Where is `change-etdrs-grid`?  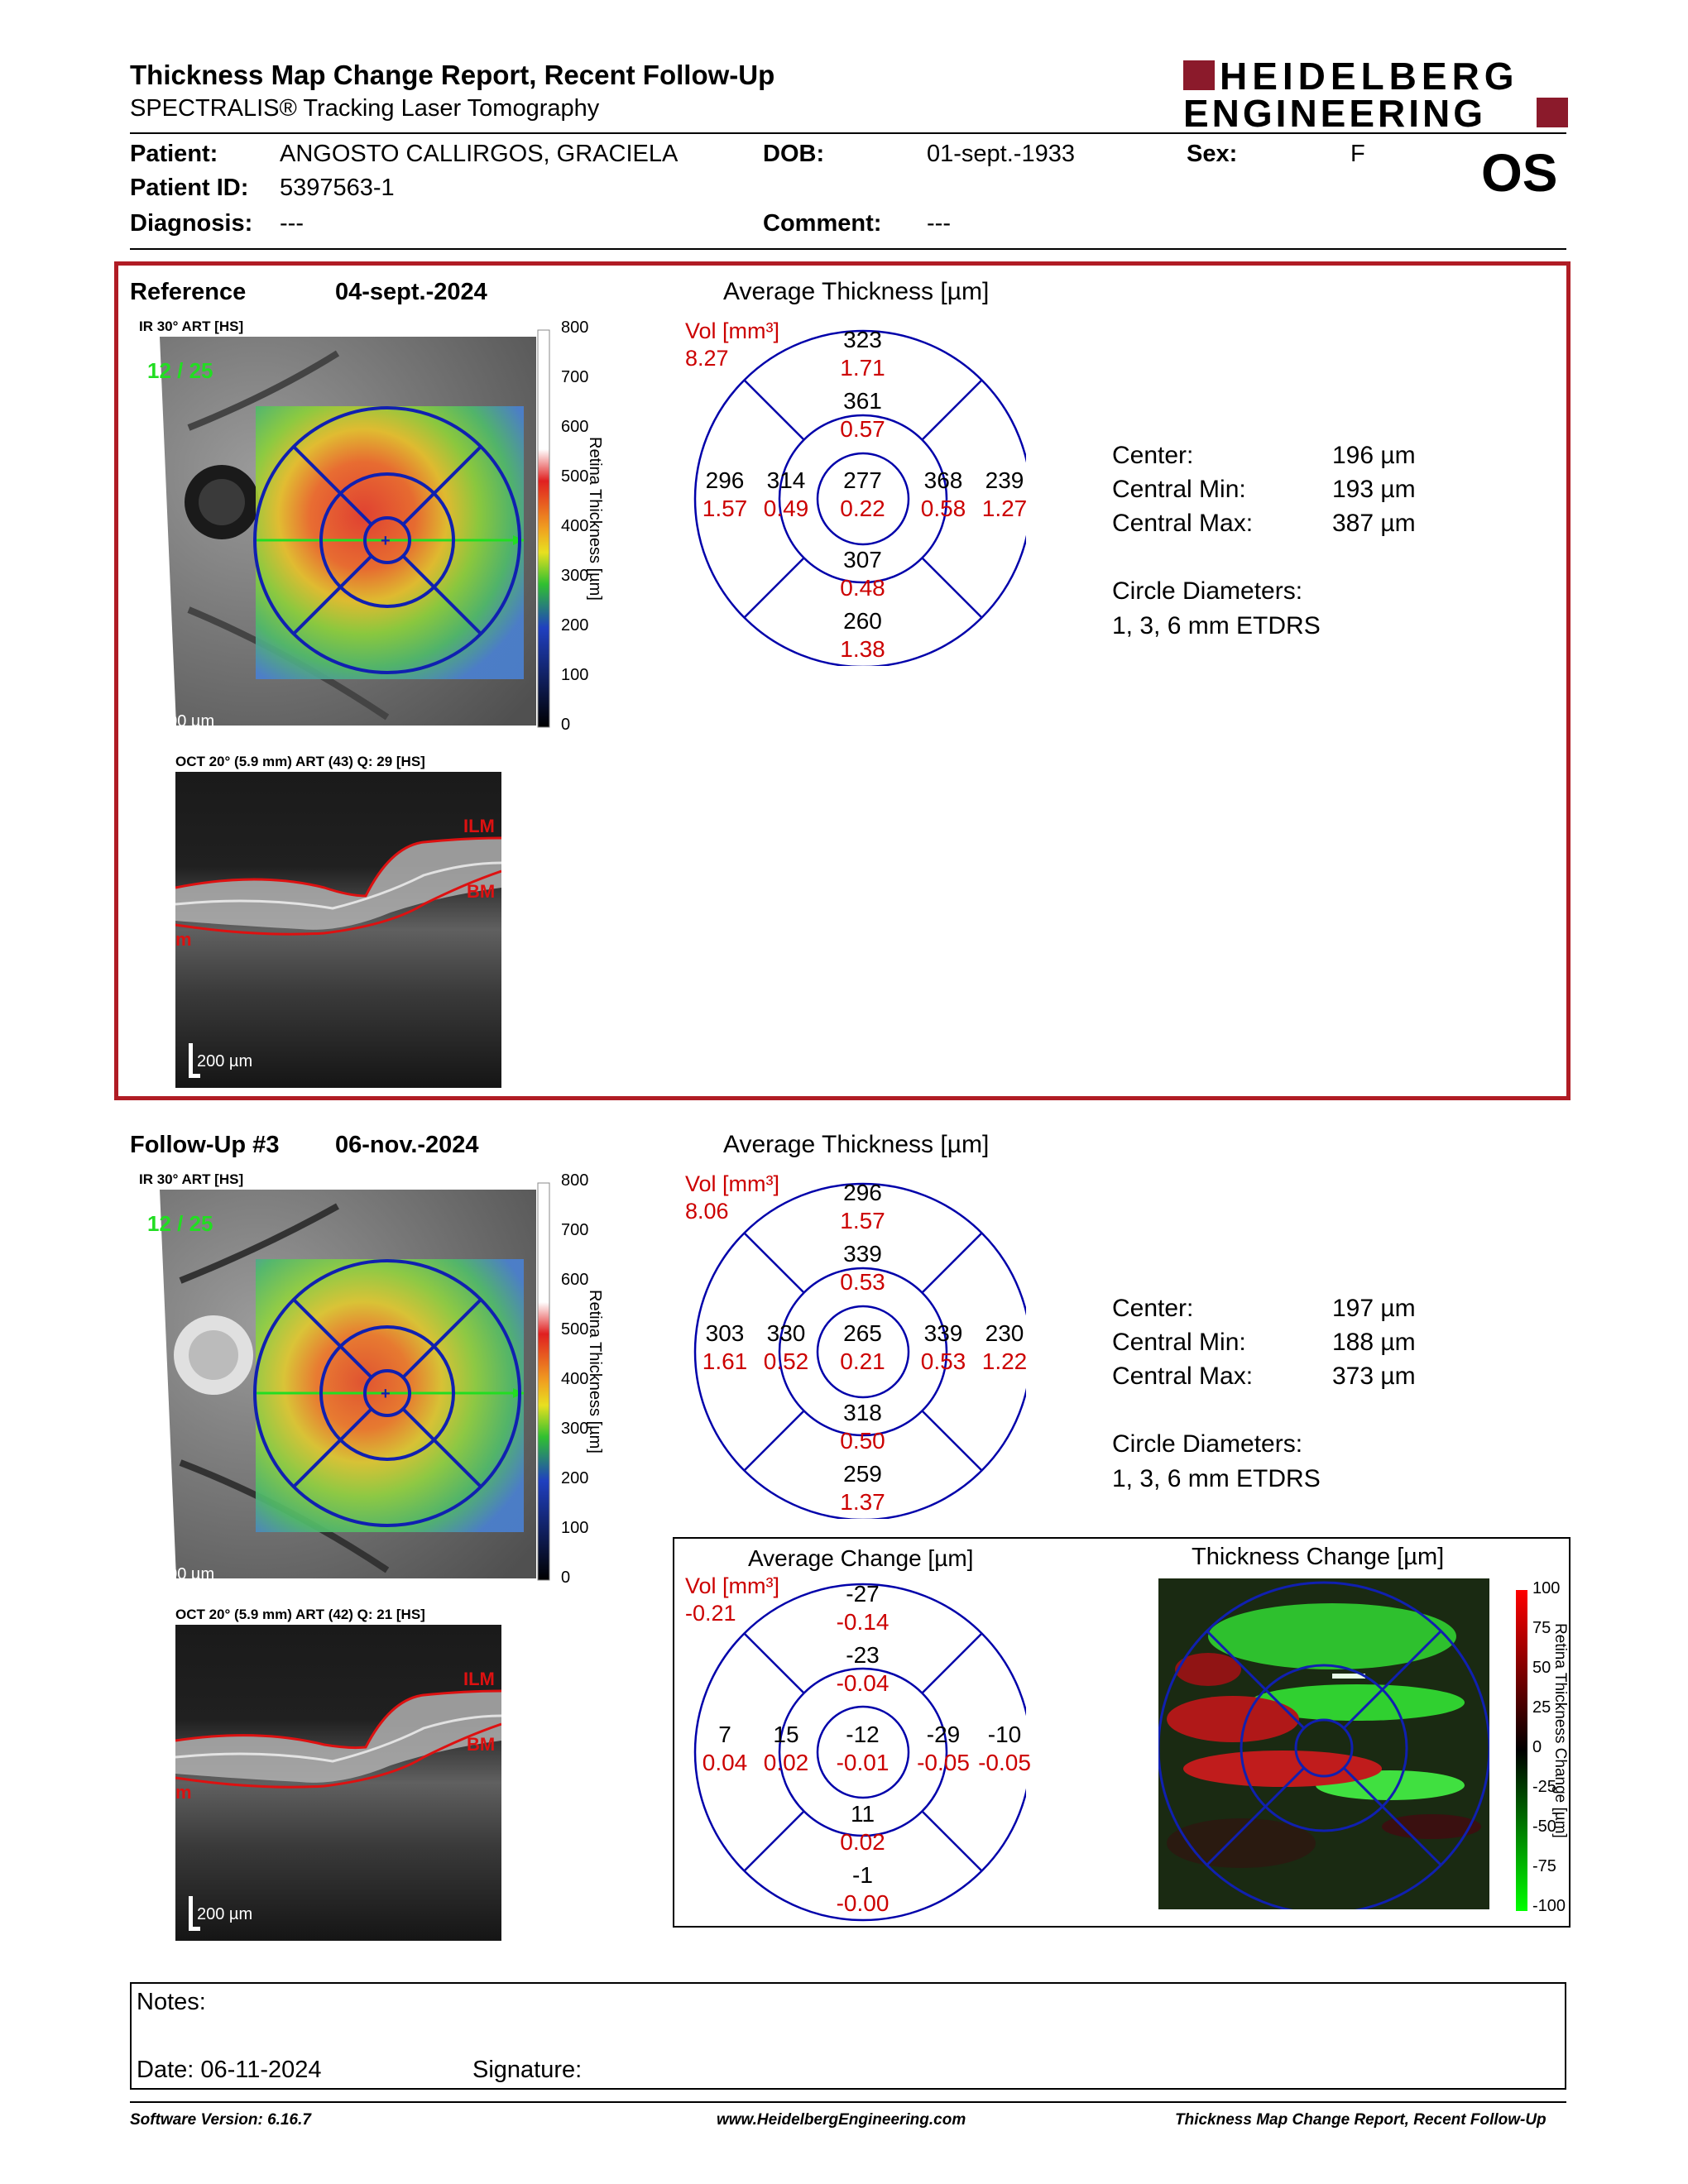 change-etdrs-grid is located at coordinates (859, 1752).